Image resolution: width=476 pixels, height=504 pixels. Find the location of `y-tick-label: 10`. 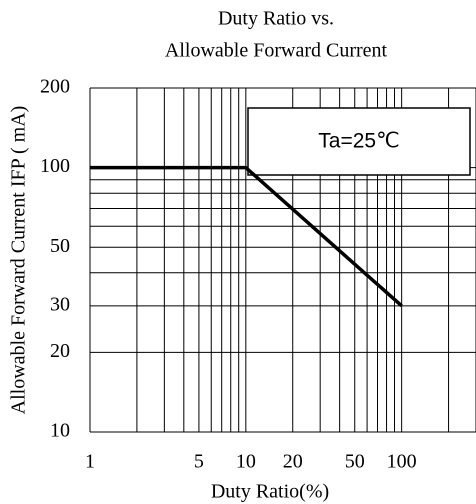

y-tick-label: 10 is located at coordinates (60, 431).